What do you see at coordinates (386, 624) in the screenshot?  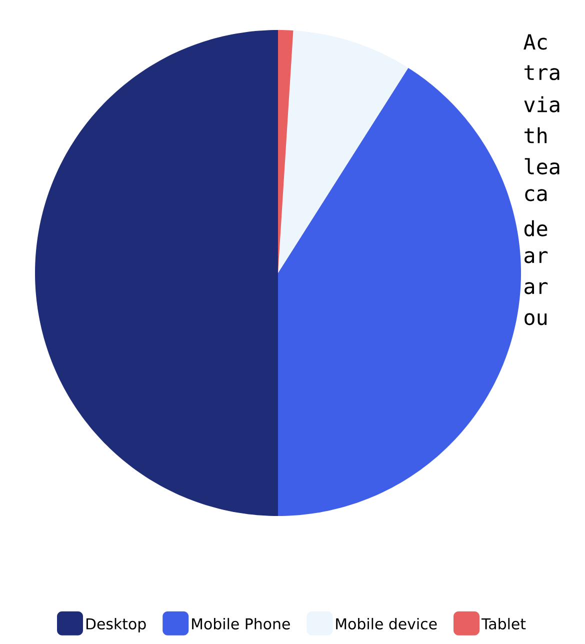 I see `legend-label: Mobile device` at bounding box center [386, 624].